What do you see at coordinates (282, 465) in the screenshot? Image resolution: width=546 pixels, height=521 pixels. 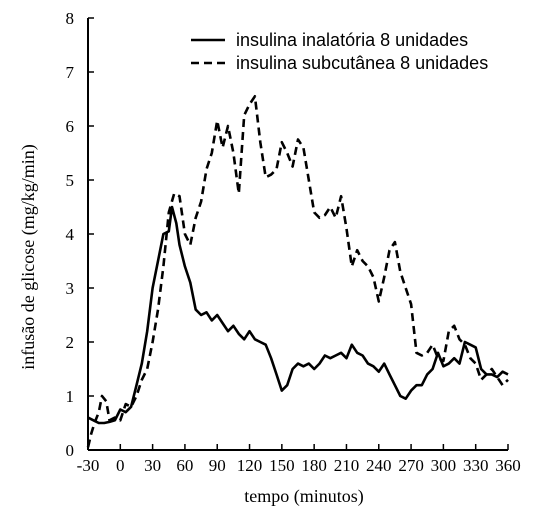 I see `x-tick-label: 150` at bounding box center [282, 465].